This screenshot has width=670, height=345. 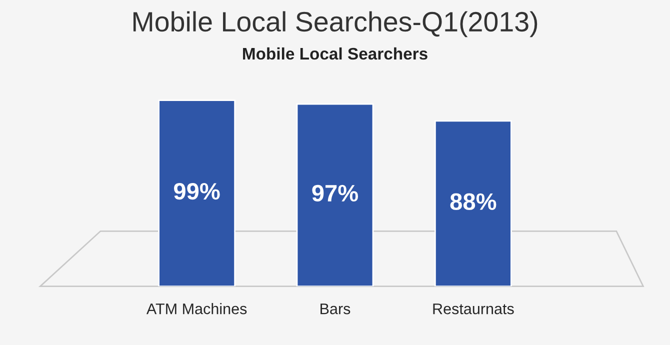 What do you see at coordinates (197, 191) in the screenshot?
I see `data-label: 99%` at bounding box center [197, 191].